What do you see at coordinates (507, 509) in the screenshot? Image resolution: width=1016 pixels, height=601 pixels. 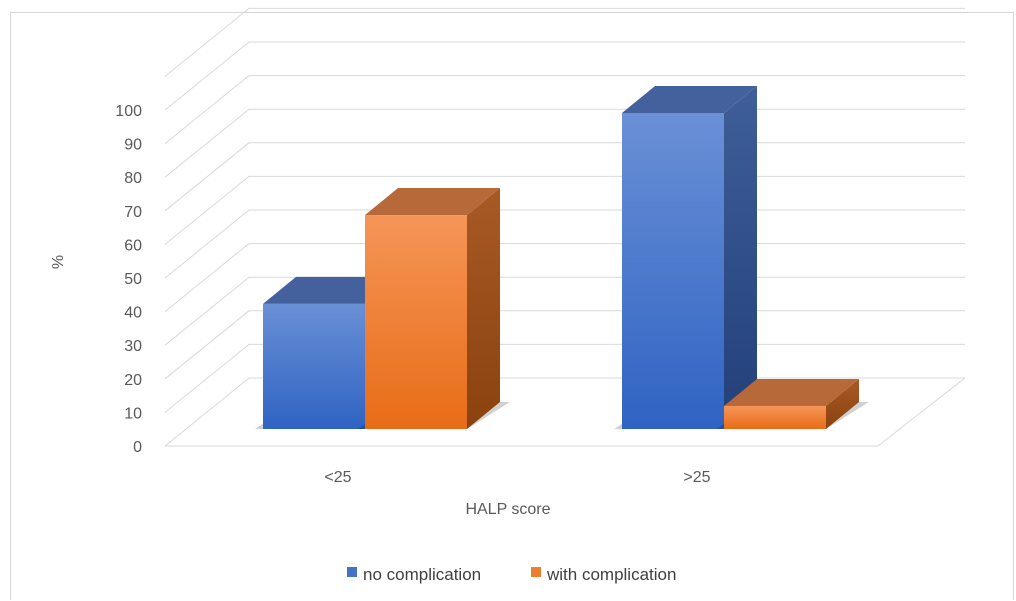 I see `x-axis-title: HALP score` at bounding box center [507, 509].